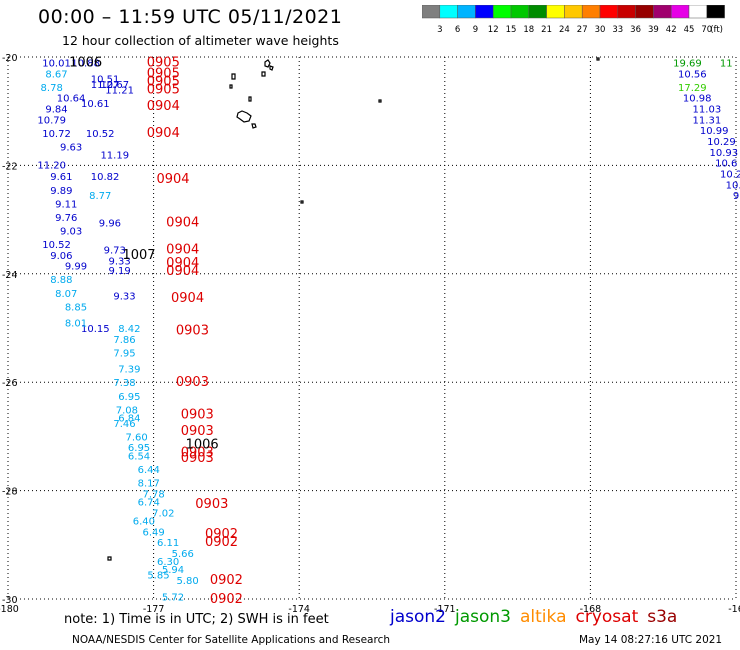 The width and height of the screenshot is (740, 650). What do you see at coordinates (66, 204) in the screenshot?
I see `wave-height-label: 9.11` at bounding box center [66, 204].